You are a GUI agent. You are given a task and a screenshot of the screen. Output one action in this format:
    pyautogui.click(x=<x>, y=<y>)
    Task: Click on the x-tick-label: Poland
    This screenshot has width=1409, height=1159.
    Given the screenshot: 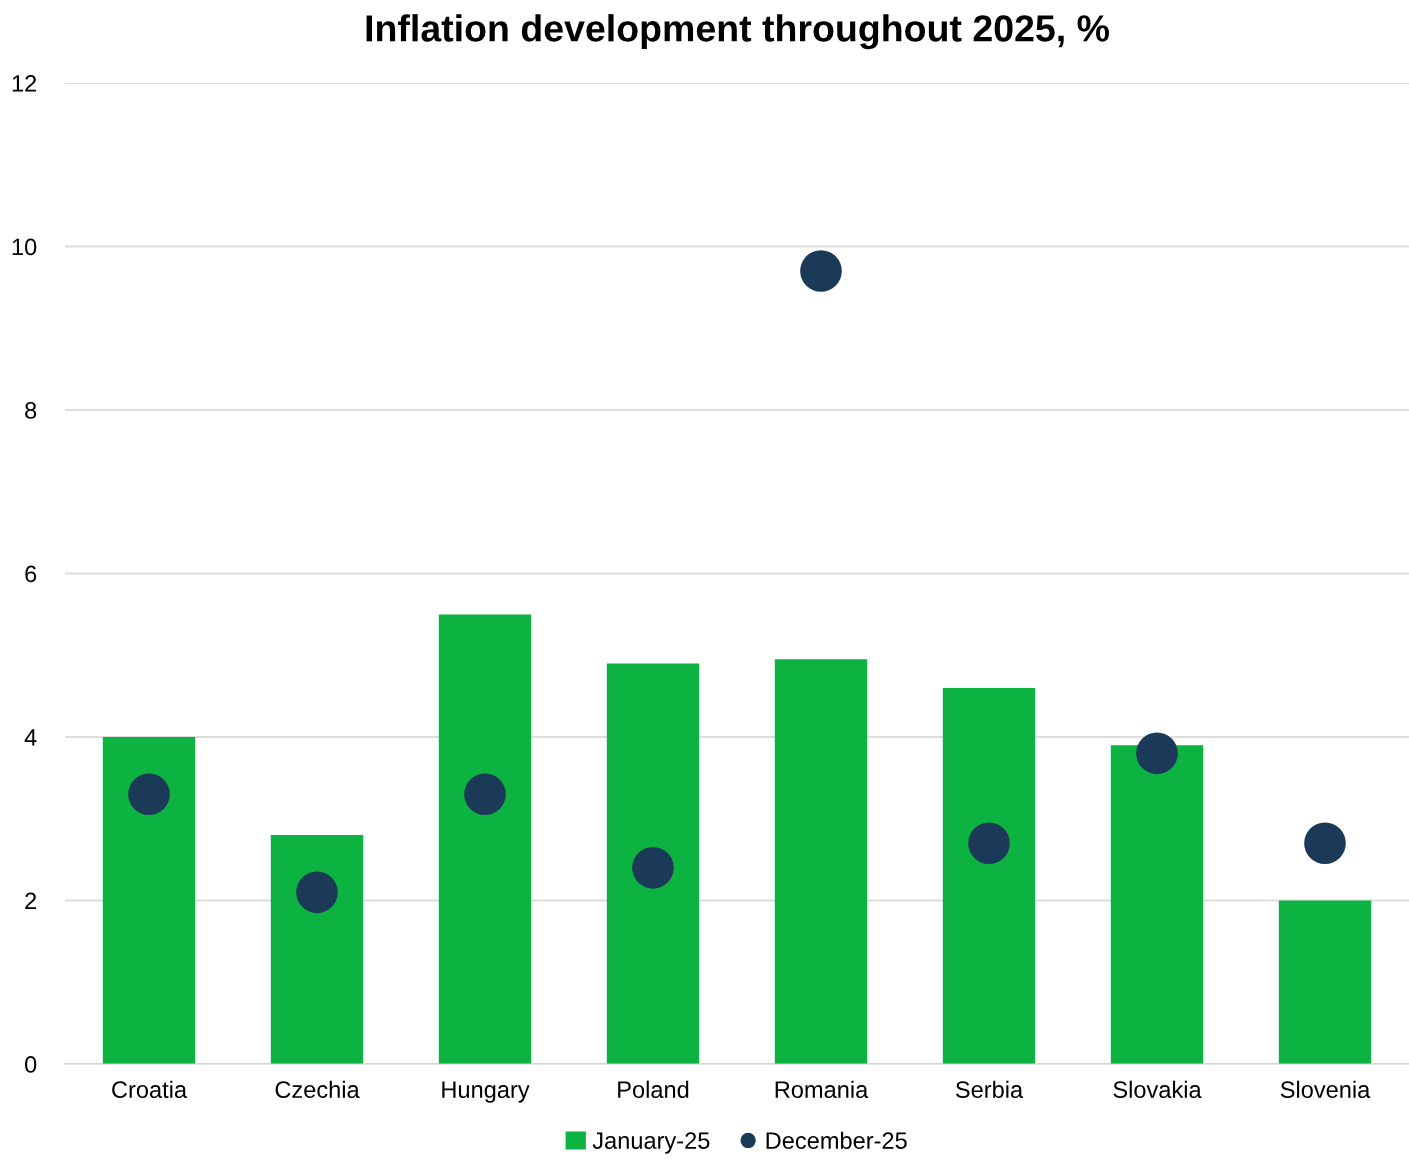 What is the action you would take?
    pyautogui.click(x=653, y=1089)
    